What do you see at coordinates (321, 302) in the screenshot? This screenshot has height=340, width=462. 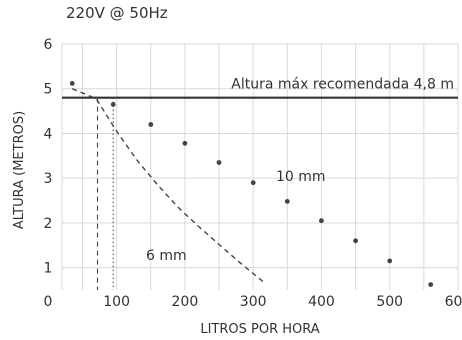 I see `x-tick-label: 400` at bounding box center [321, 302].